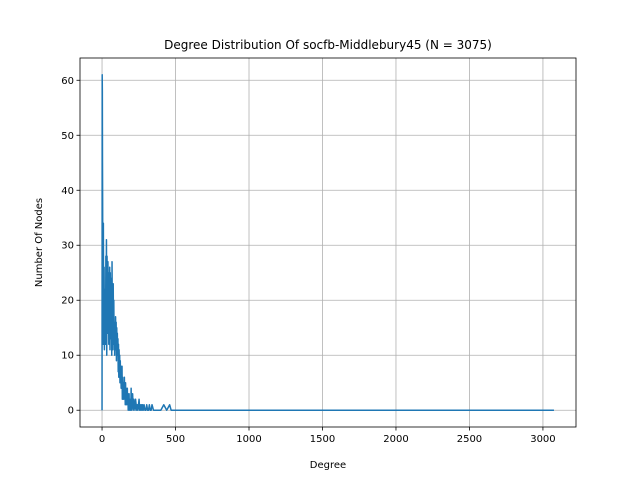 Image resolution: width=640 pixels, height=485 pixels. What do you see at coordinates (71, 411) in the screenshot?
I see `y-tick-label: 0` at bounding box center [71, 411].